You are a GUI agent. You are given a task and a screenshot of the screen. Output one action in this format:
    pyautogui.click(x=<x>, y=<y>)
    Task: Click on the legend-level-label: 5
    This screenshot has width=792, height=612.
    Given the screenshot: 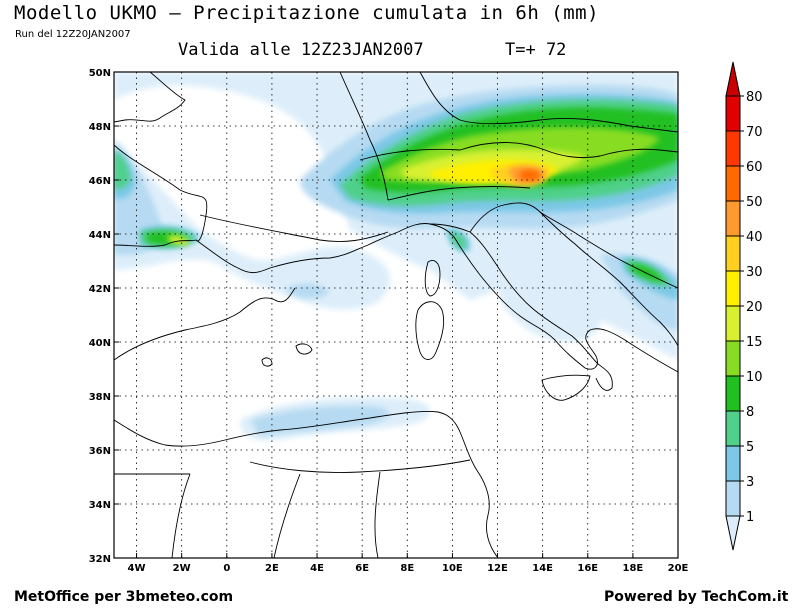 What is the action you would take?
    pyautogui.click(x=750, y=447)
    